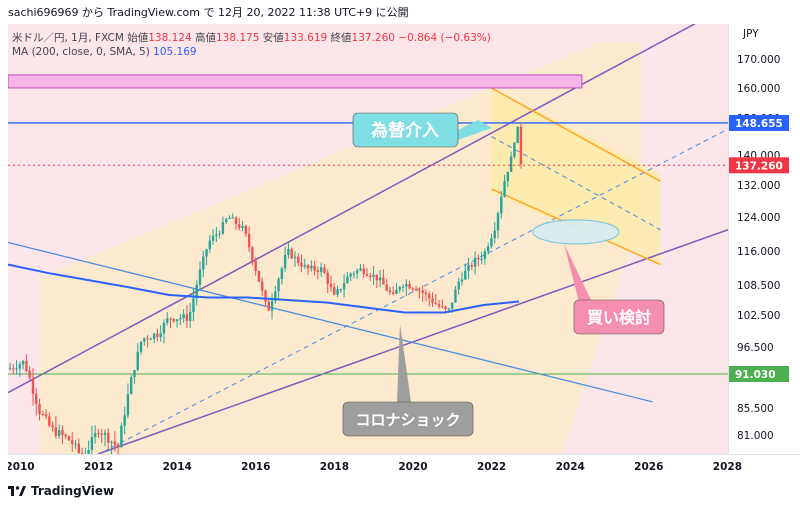 The image size is (800, 506). What do you see at coordinates (138, 38) in the screenshot?
I see `legend-open-label: 始値` at bounding box center [138, 38].